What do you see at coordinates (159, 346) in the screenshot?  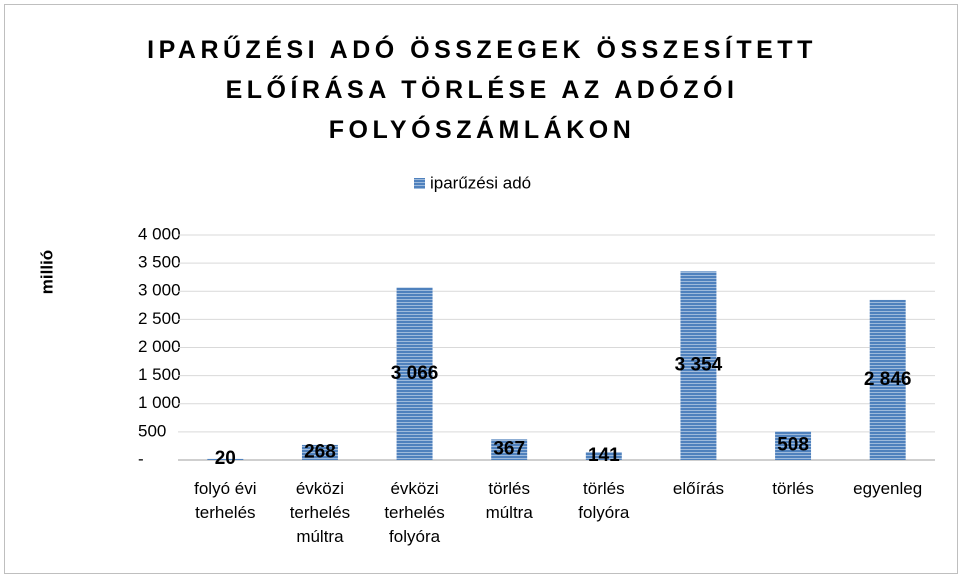 I see `y-tick-label: 2 000` at bounding box center [159, 346].